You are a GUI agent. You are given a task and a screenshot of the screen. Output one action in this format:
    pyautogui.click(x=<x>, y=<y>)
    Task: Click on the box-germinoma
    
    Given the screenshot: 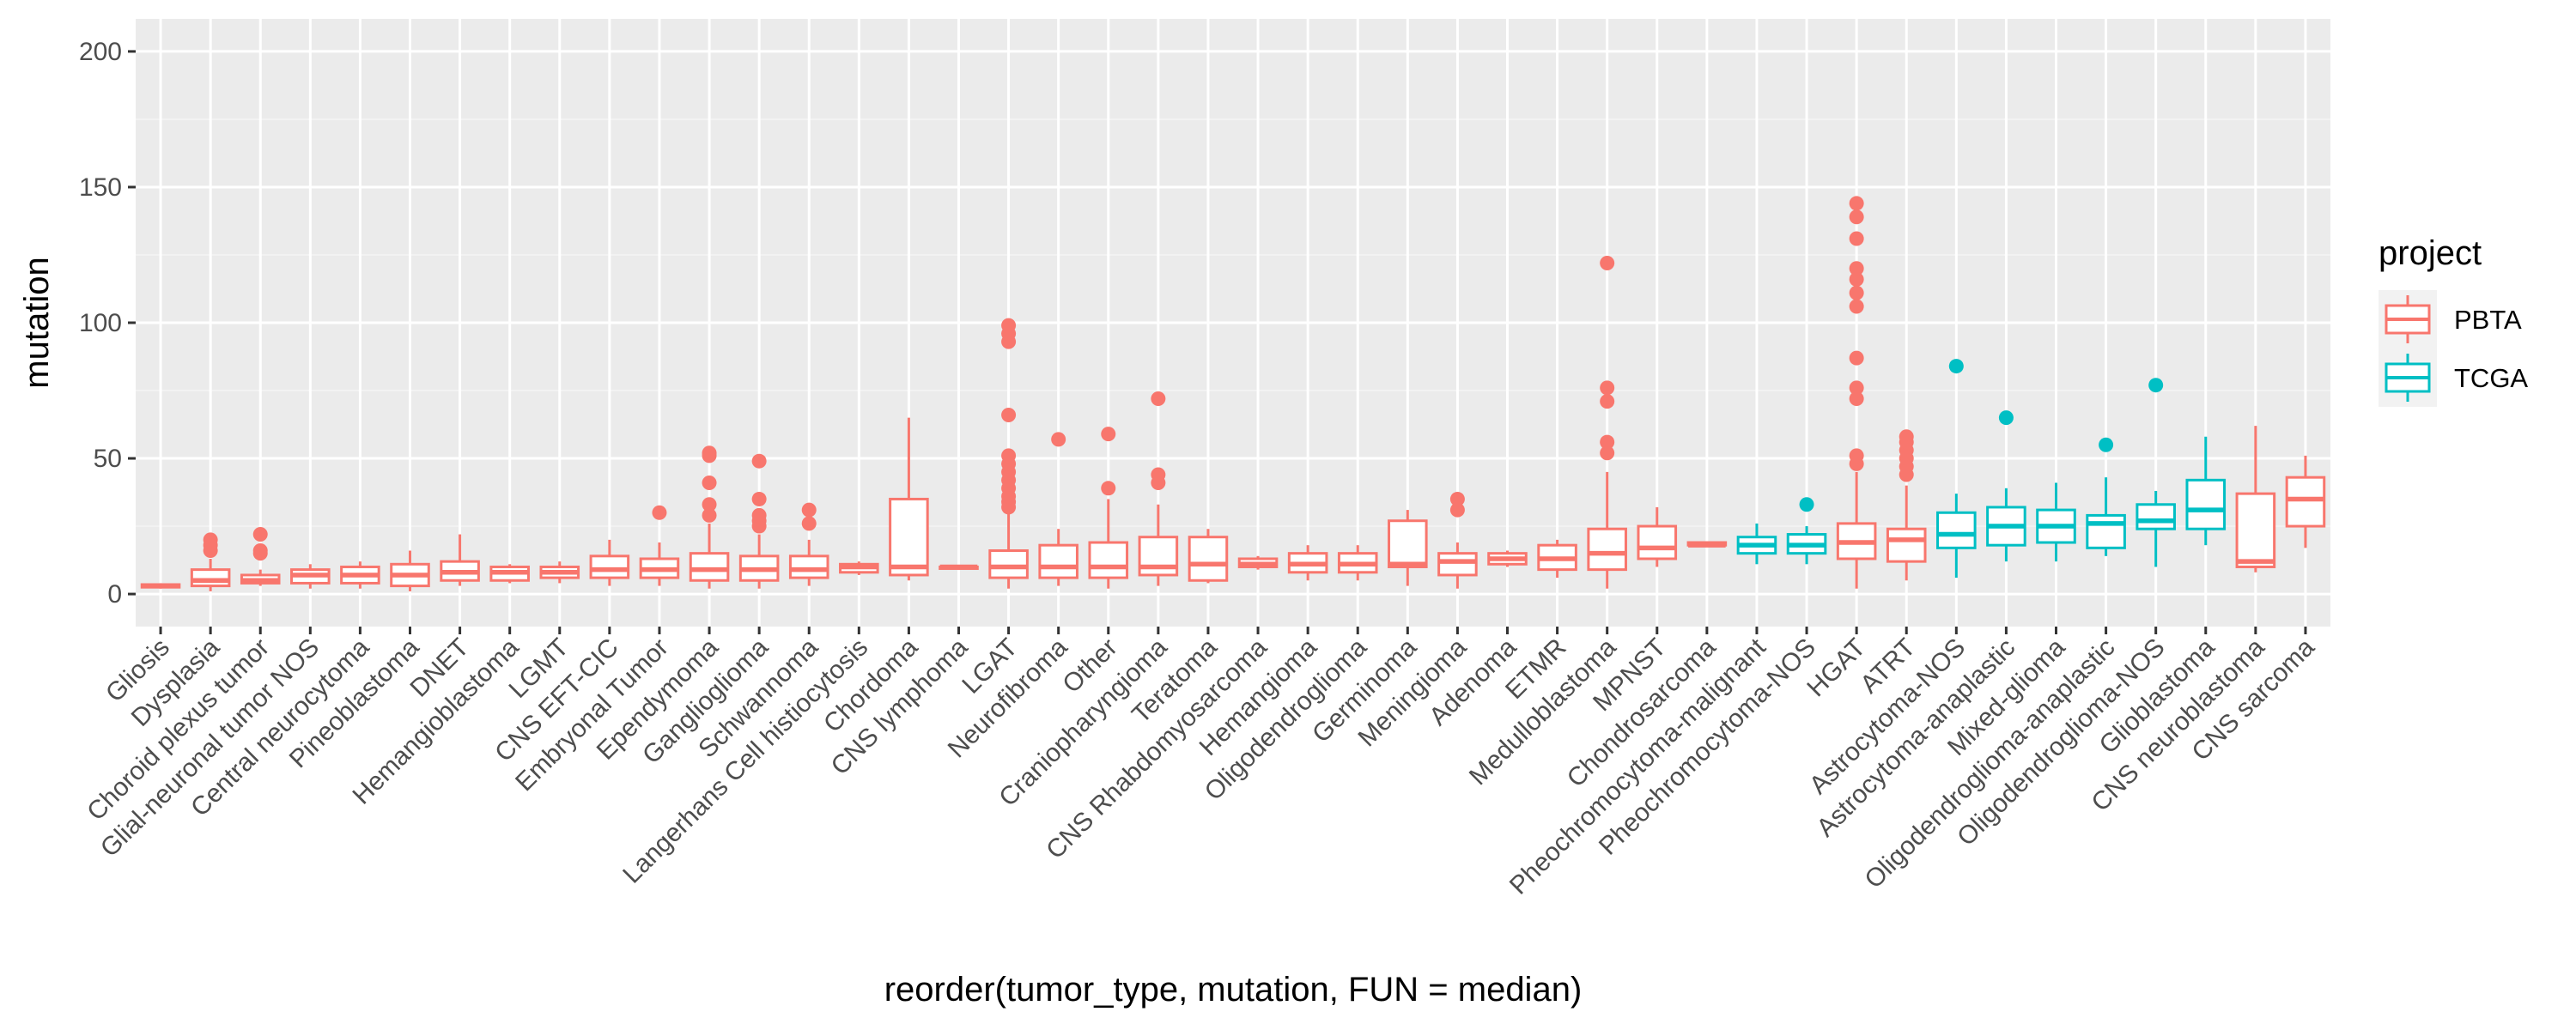 What is the action you would take?
    pyautogui.click(x=1408, y=548)
    